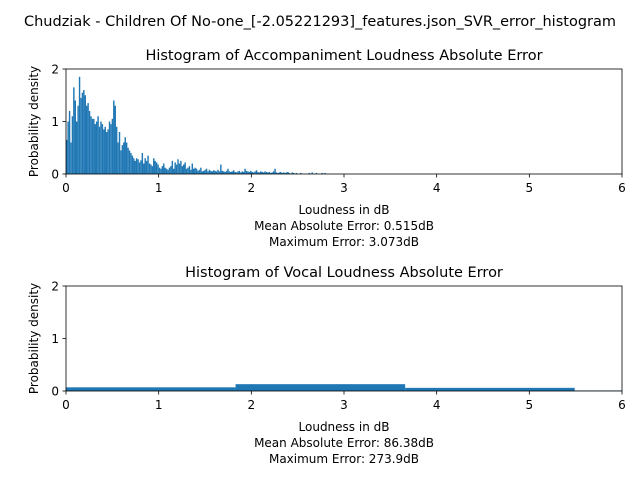  What do you see at coordinates (159, 405) in the screenshot?
I see `chart2-xtick-label: 1` at bounding box center [159, 405].